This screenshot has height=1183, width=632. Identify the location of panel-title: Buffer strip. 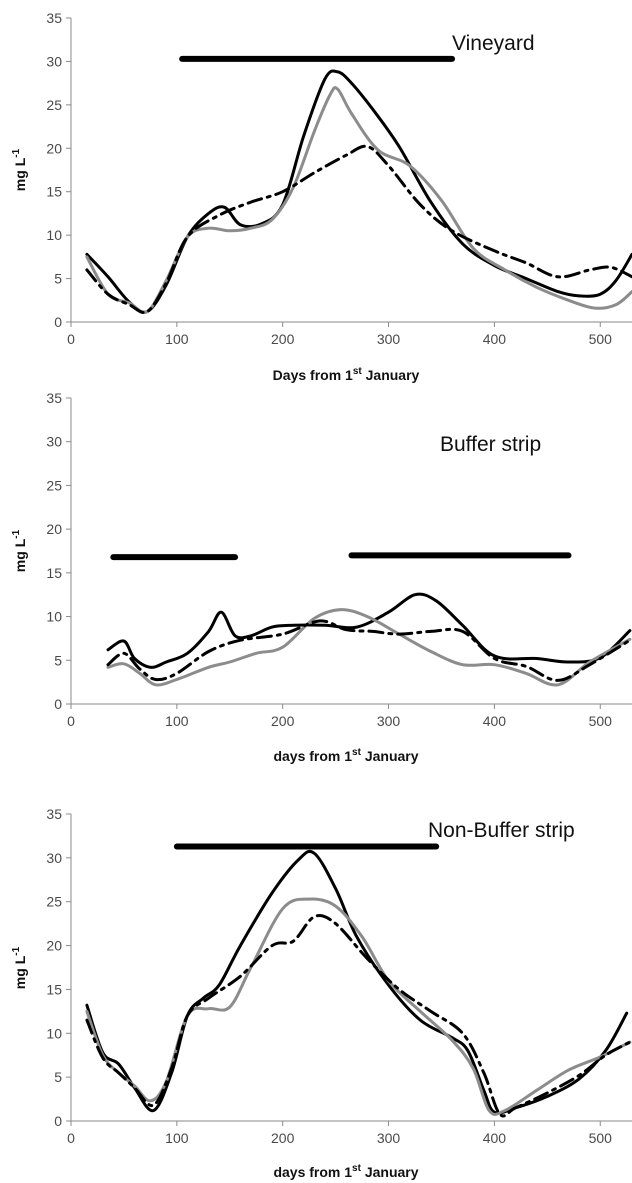
(490, 444).